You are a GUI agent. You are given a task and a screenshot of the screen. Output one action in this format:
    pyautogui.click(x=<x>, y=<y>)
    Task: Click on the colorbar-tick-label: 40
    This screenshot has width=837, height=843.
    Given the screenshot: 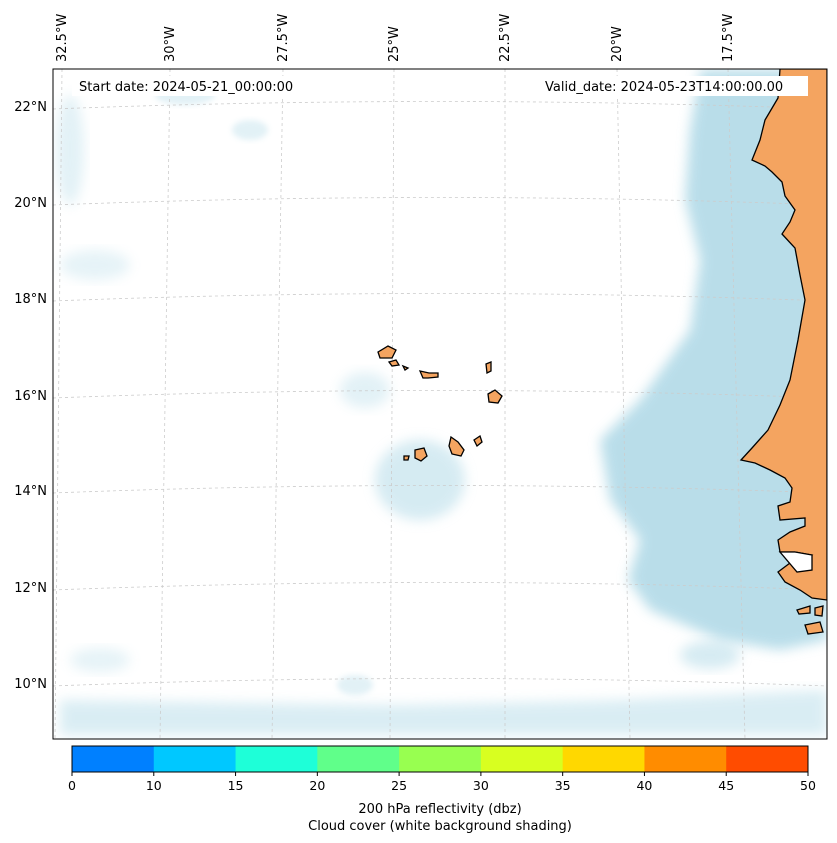 What is the action you would take?
    pyautogui.click(x=644, y=785)
    